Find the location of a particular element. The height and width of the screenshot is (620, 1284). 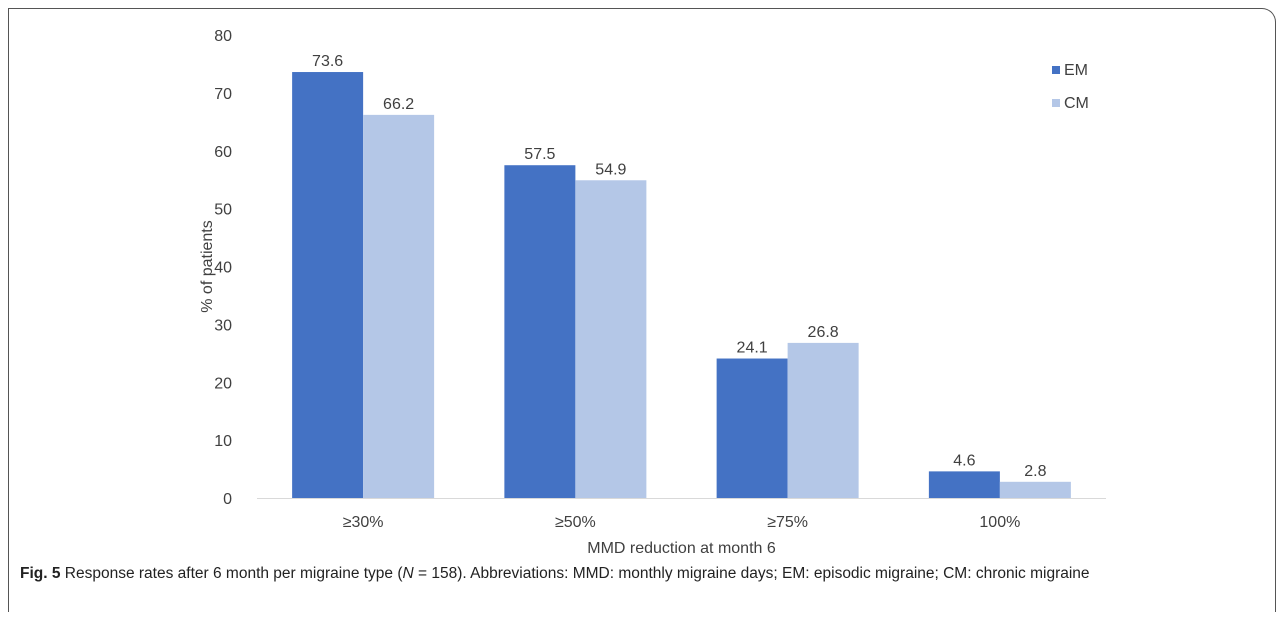

y-tick-label: 40 is located at coordinates (223, 268).